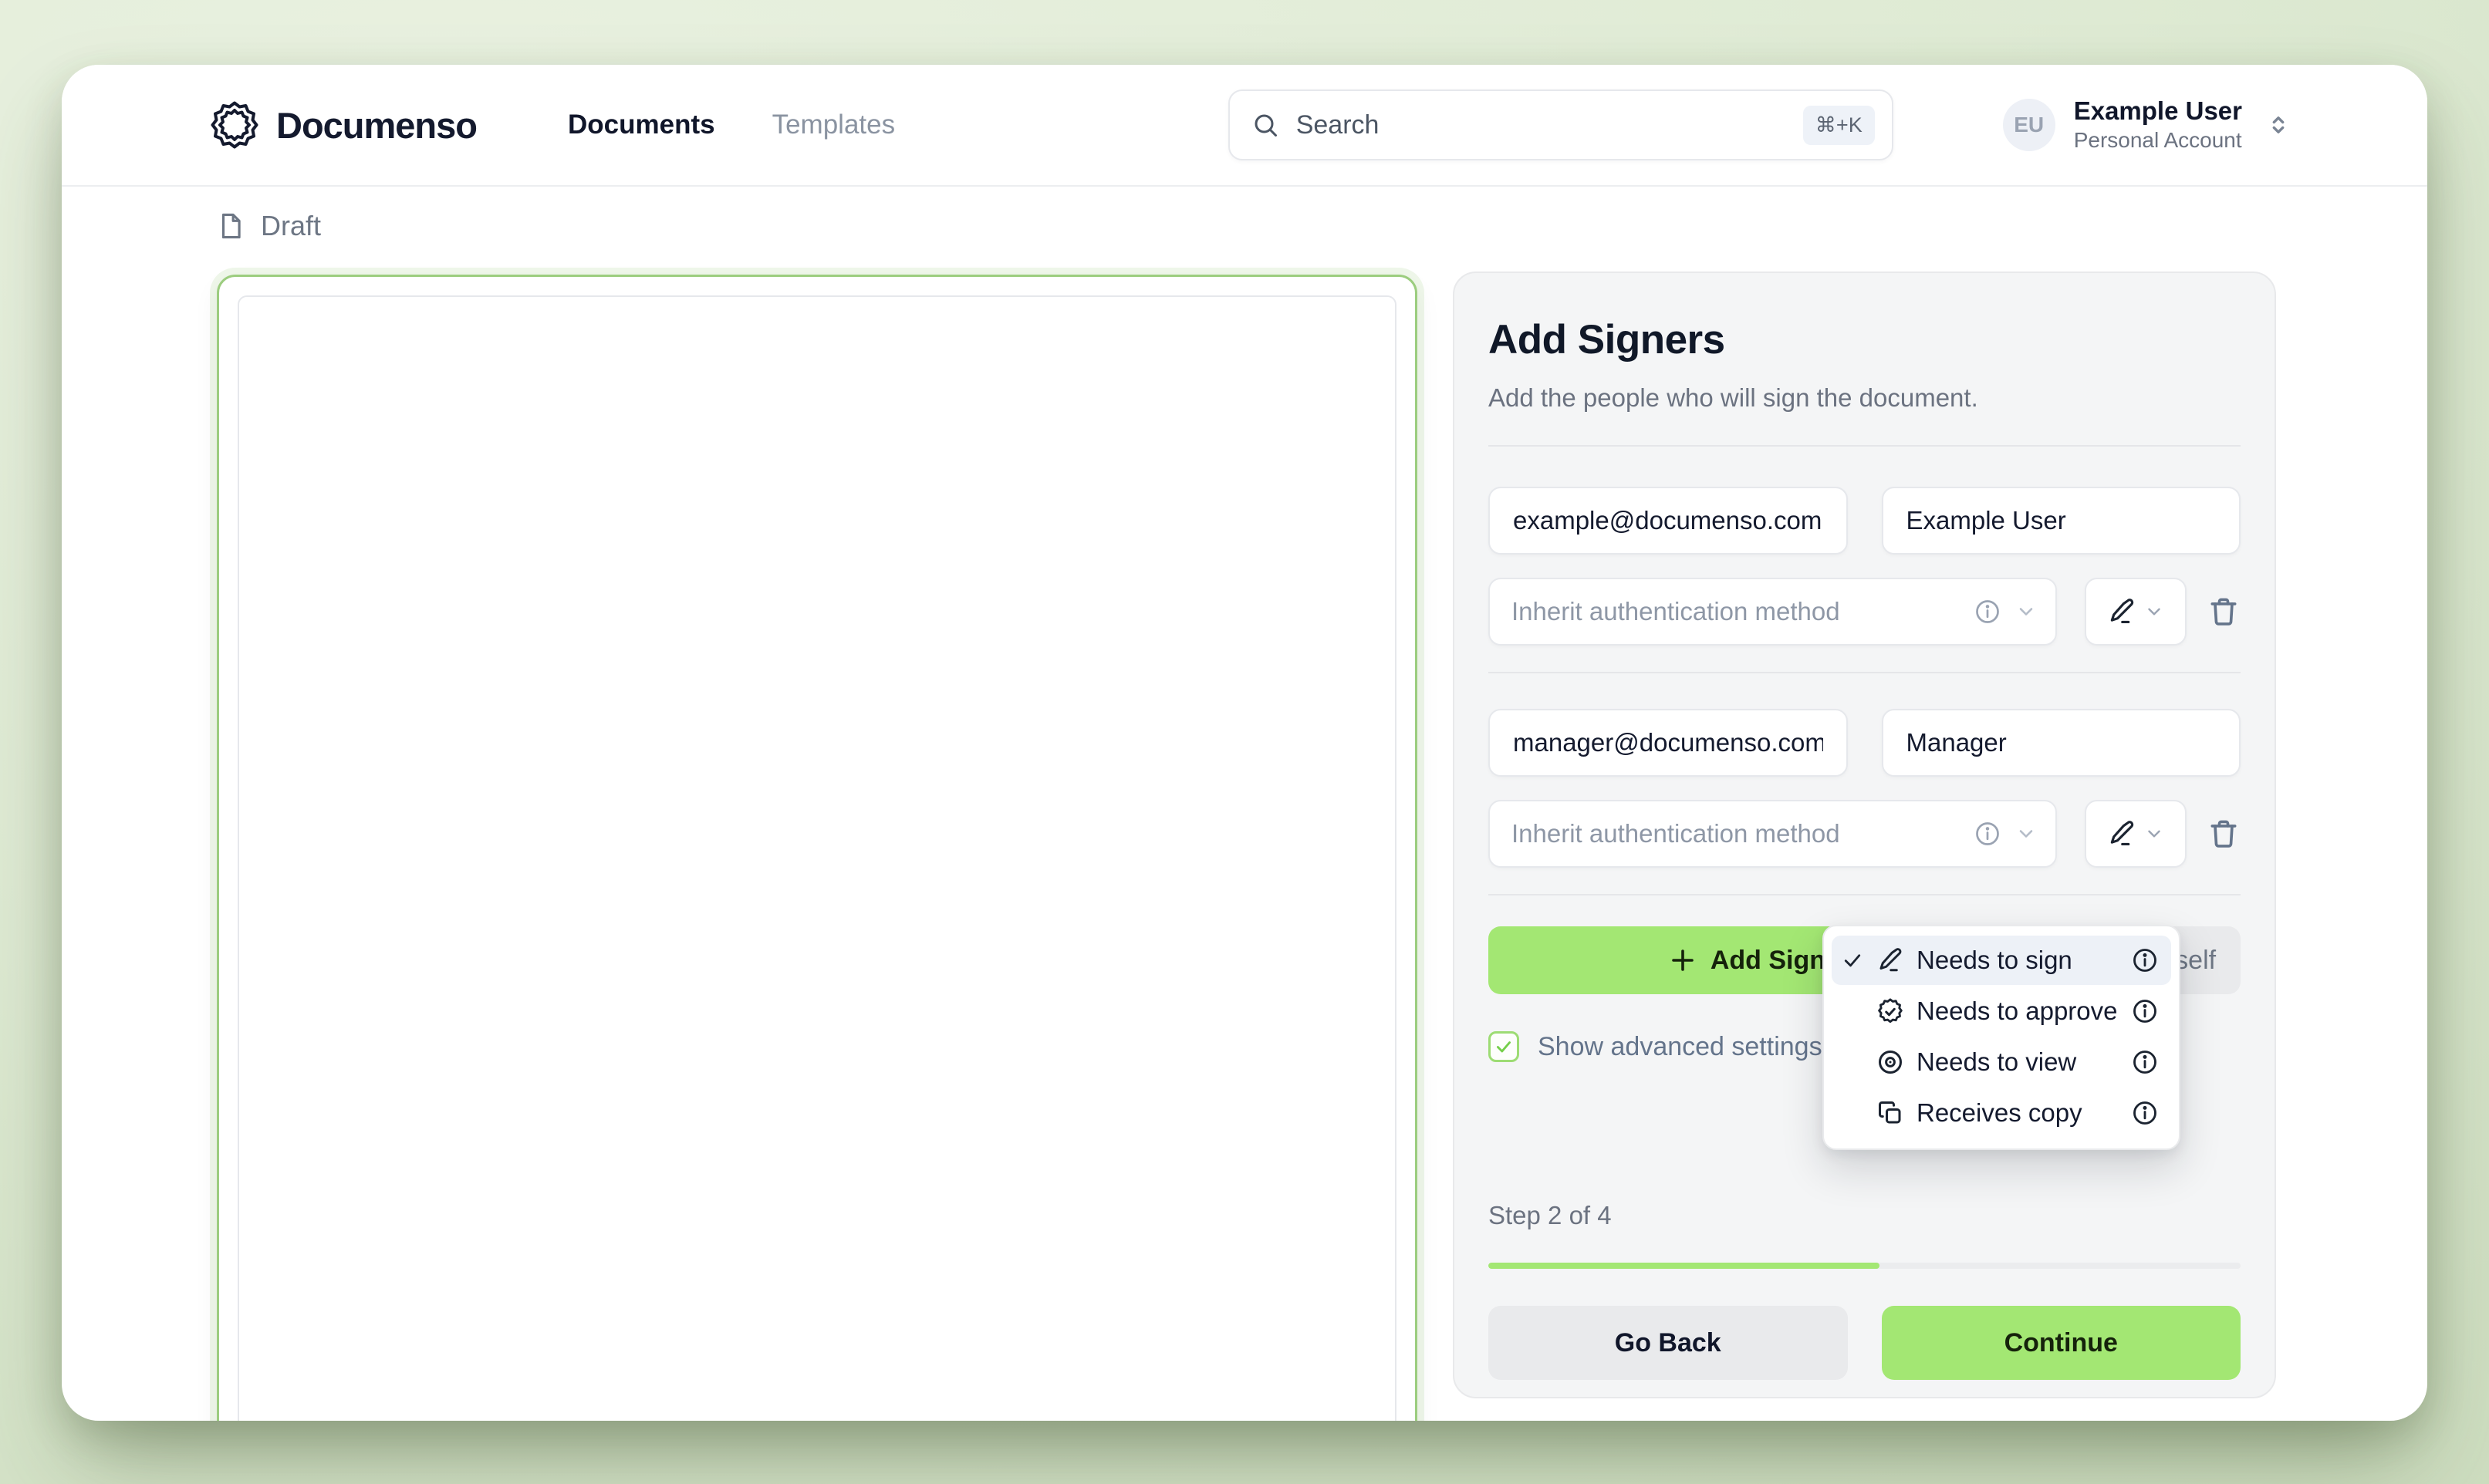 This screenshot has width=2489, height=1484. I want to click on nav-documents: Documents, so click(642, 125).